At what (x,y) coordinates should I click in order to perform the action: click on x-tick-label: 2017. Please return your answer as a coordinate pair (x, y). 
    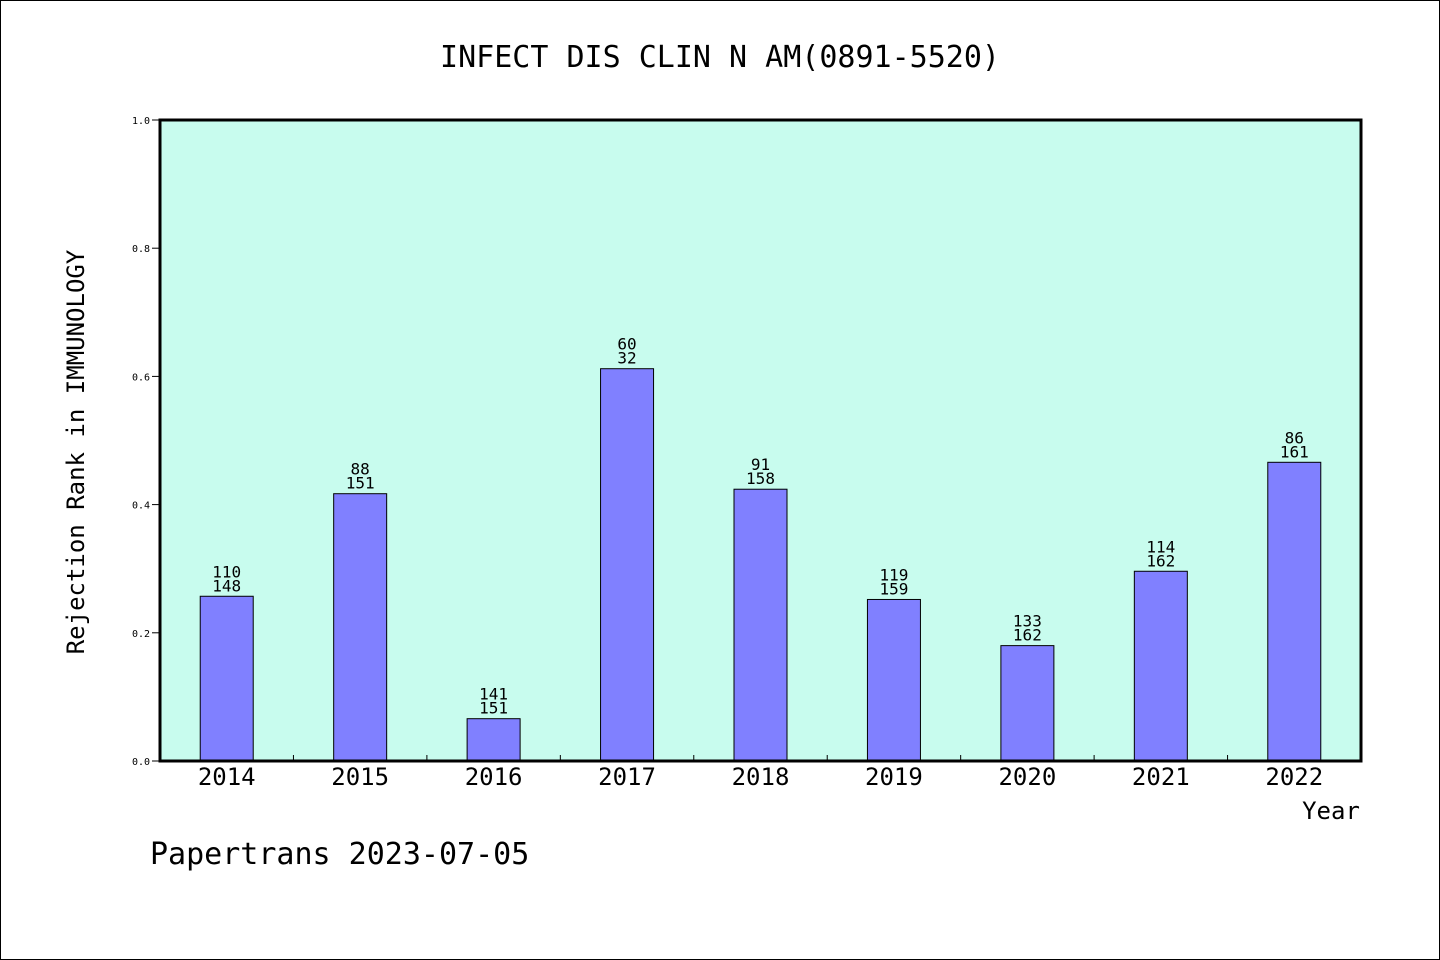
    Looking at the image, I should click on (627, 777).